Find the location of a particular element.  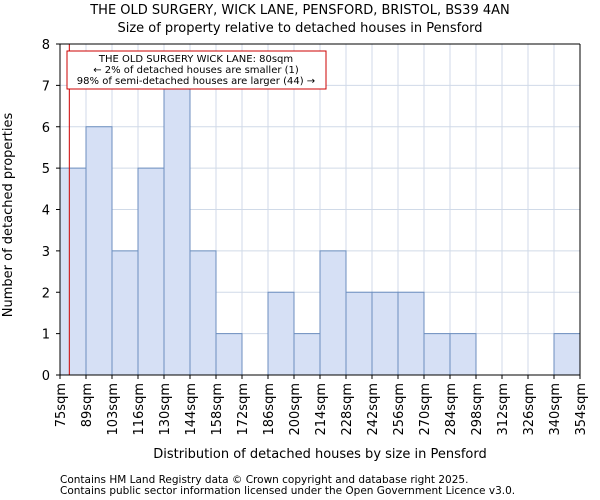

x-tick-label: 144sqm is located at coordinates (191, 409).